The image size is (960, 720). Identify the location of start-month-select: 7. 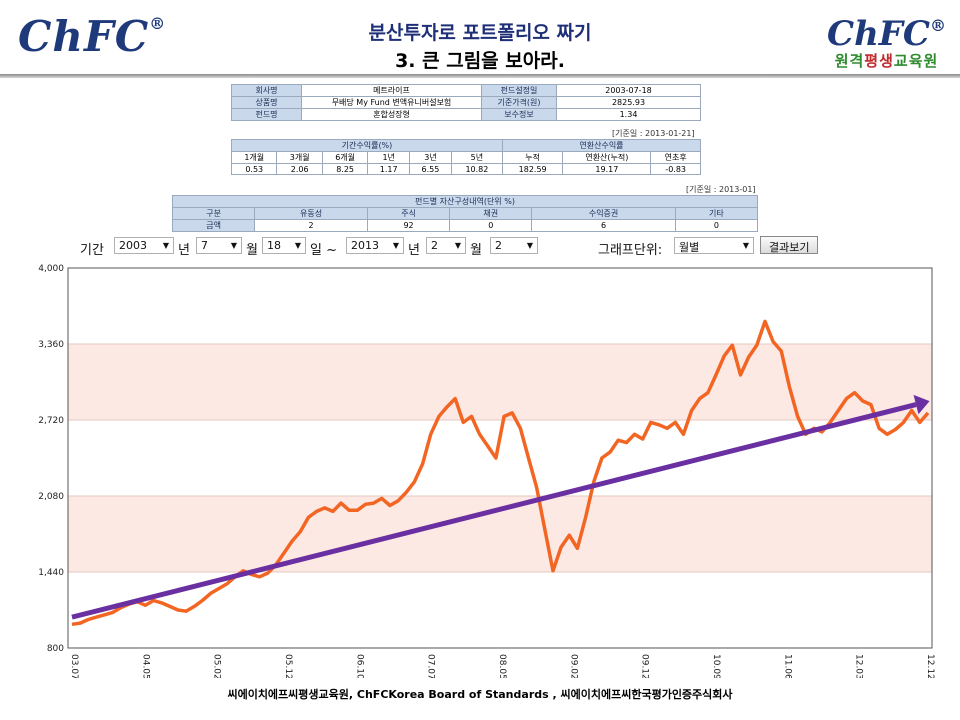
(219, 245).